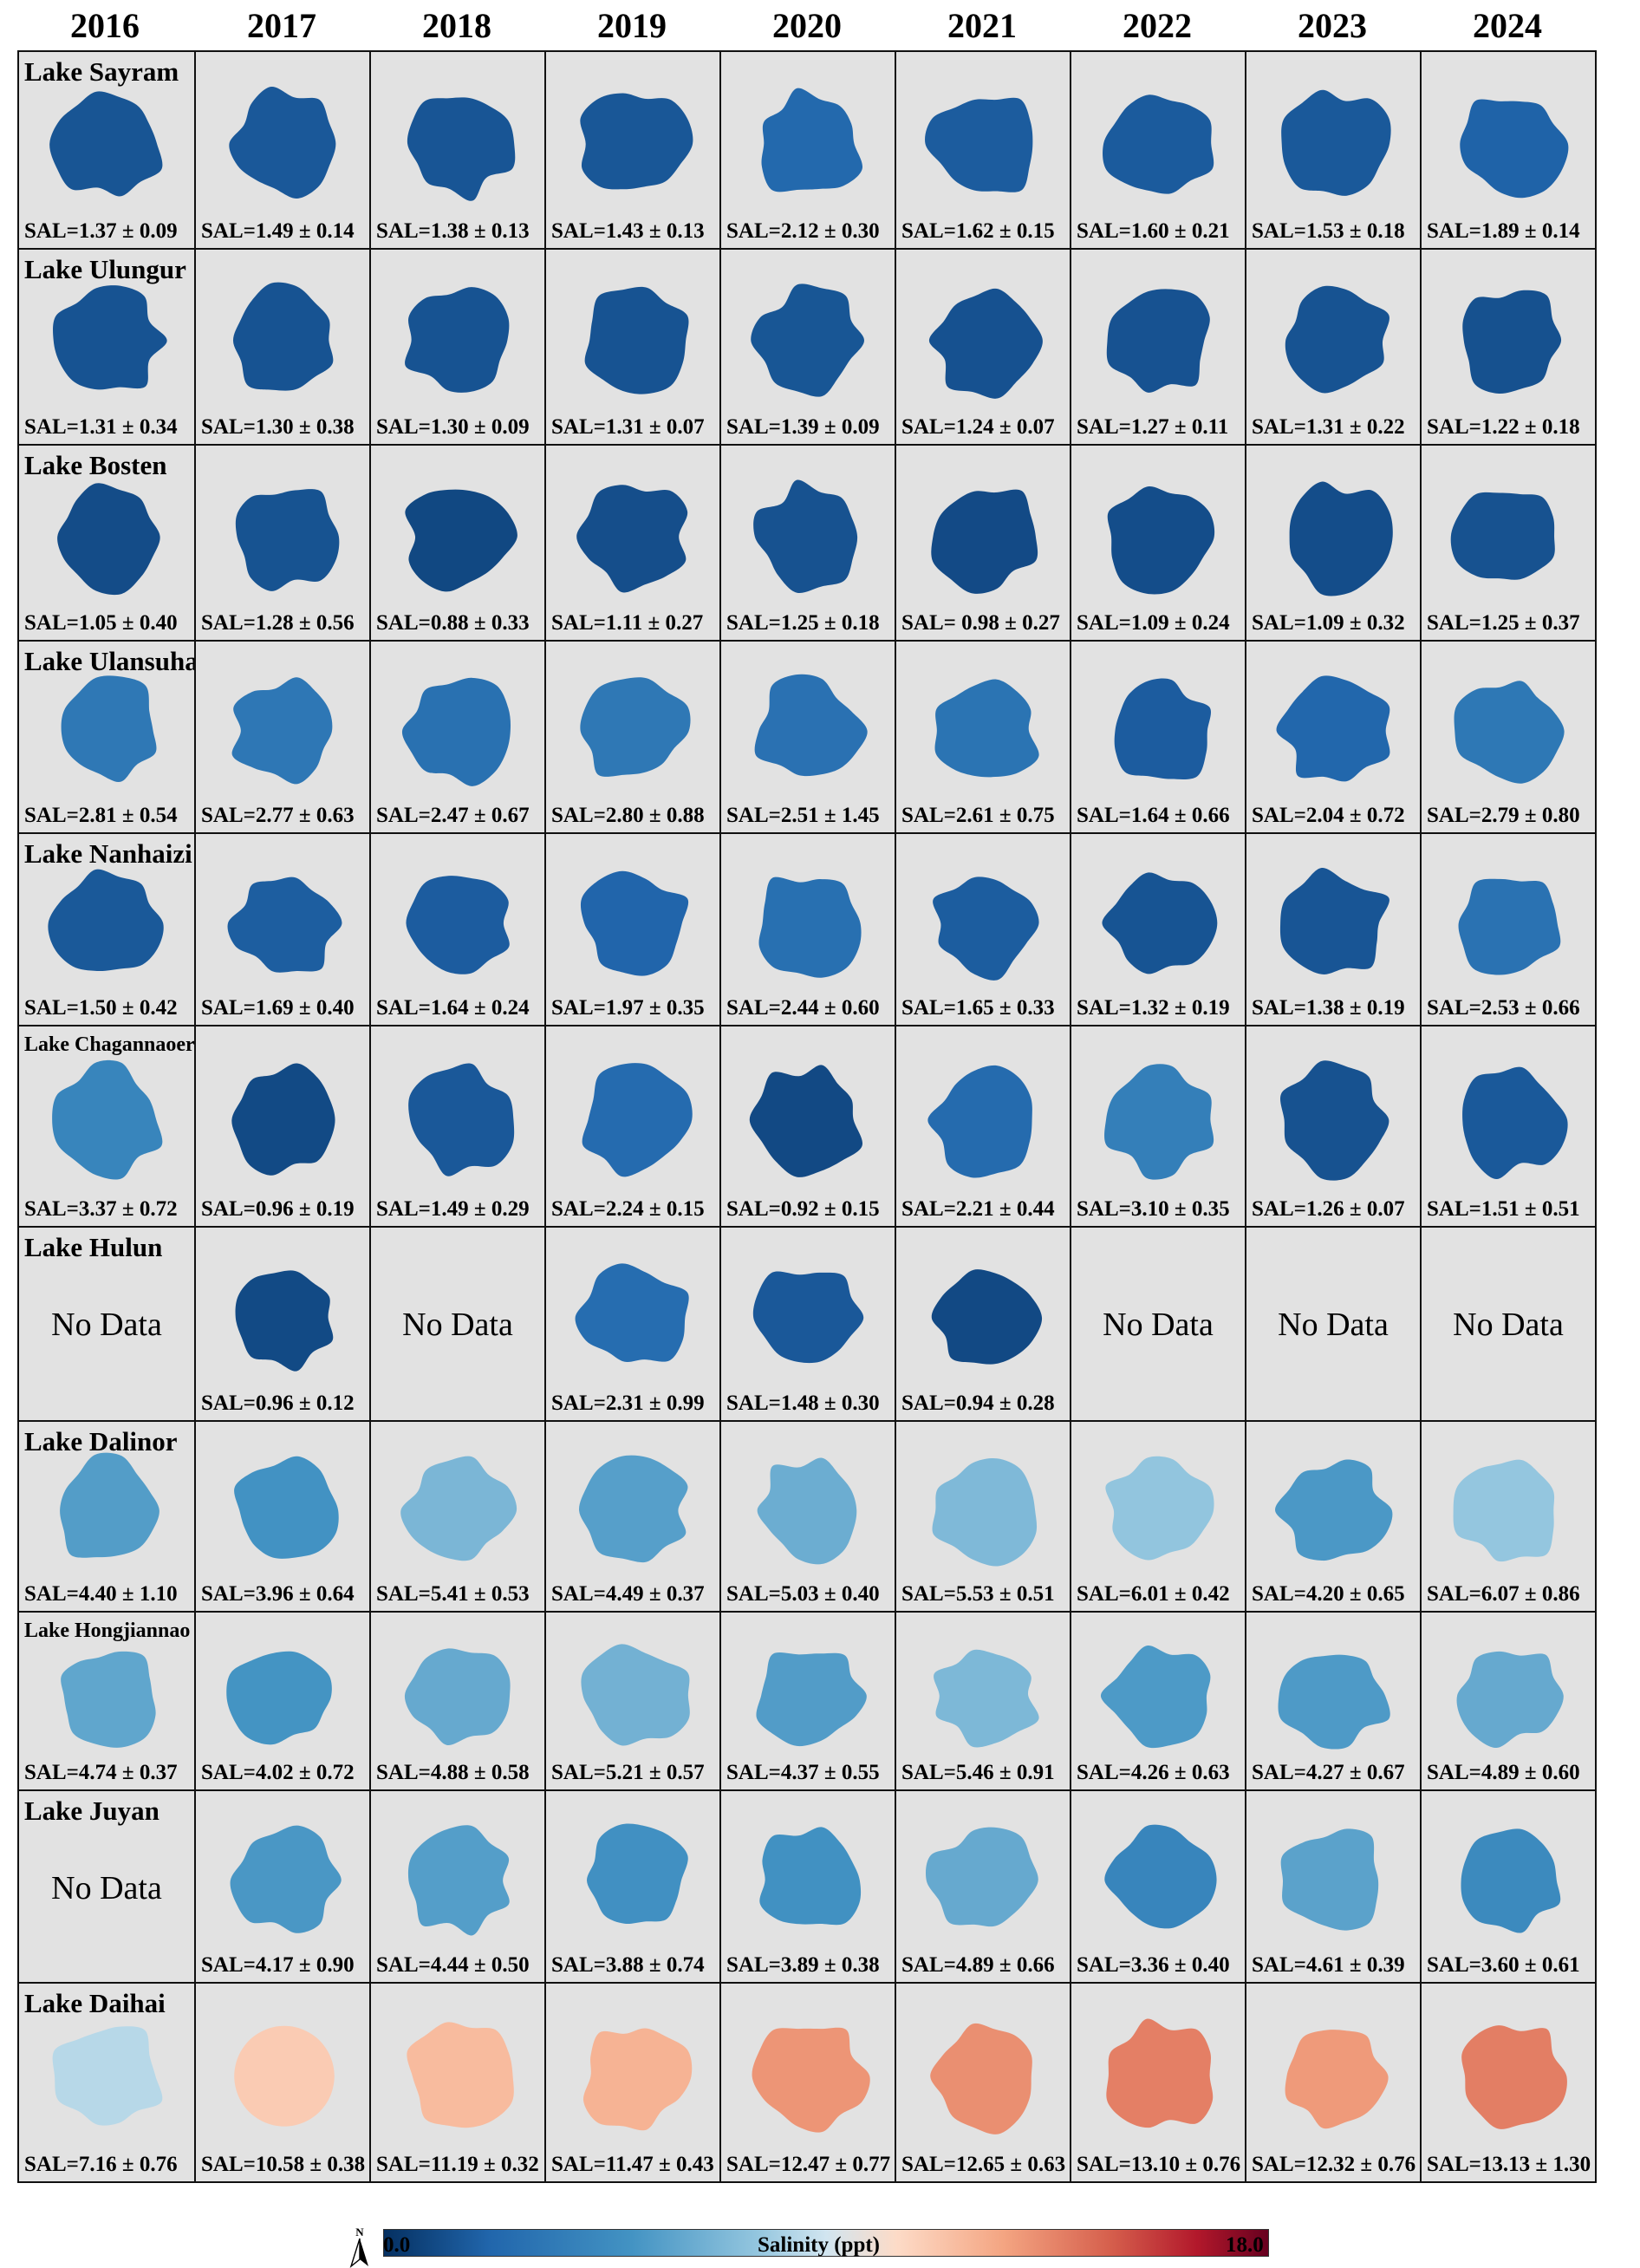  I want to click on lake-cell: SAL=11.47 ± 0.43, so click(632, 2082).